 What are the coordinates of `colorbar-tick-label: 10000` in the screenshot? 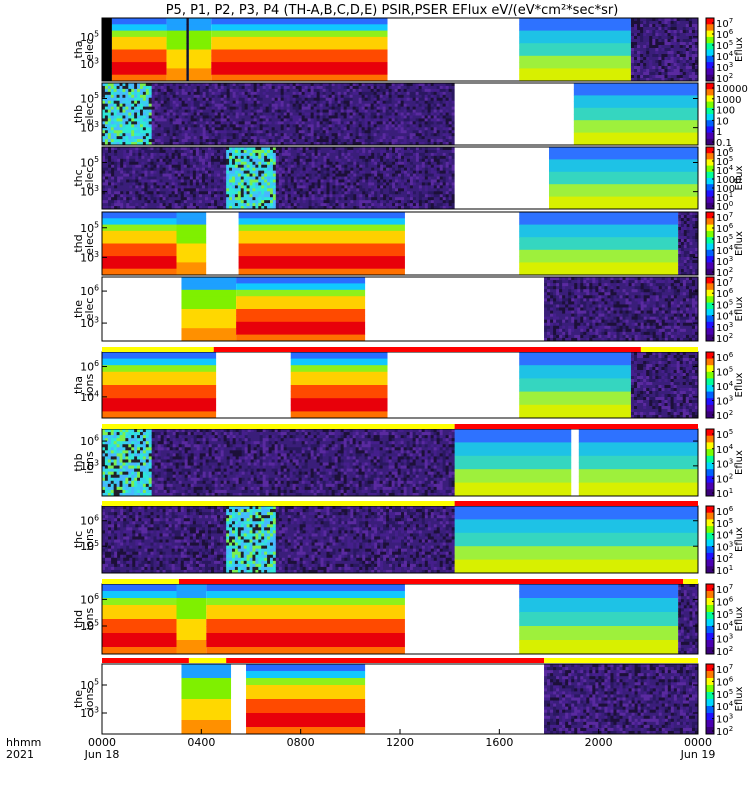 It's located at (732, 89).